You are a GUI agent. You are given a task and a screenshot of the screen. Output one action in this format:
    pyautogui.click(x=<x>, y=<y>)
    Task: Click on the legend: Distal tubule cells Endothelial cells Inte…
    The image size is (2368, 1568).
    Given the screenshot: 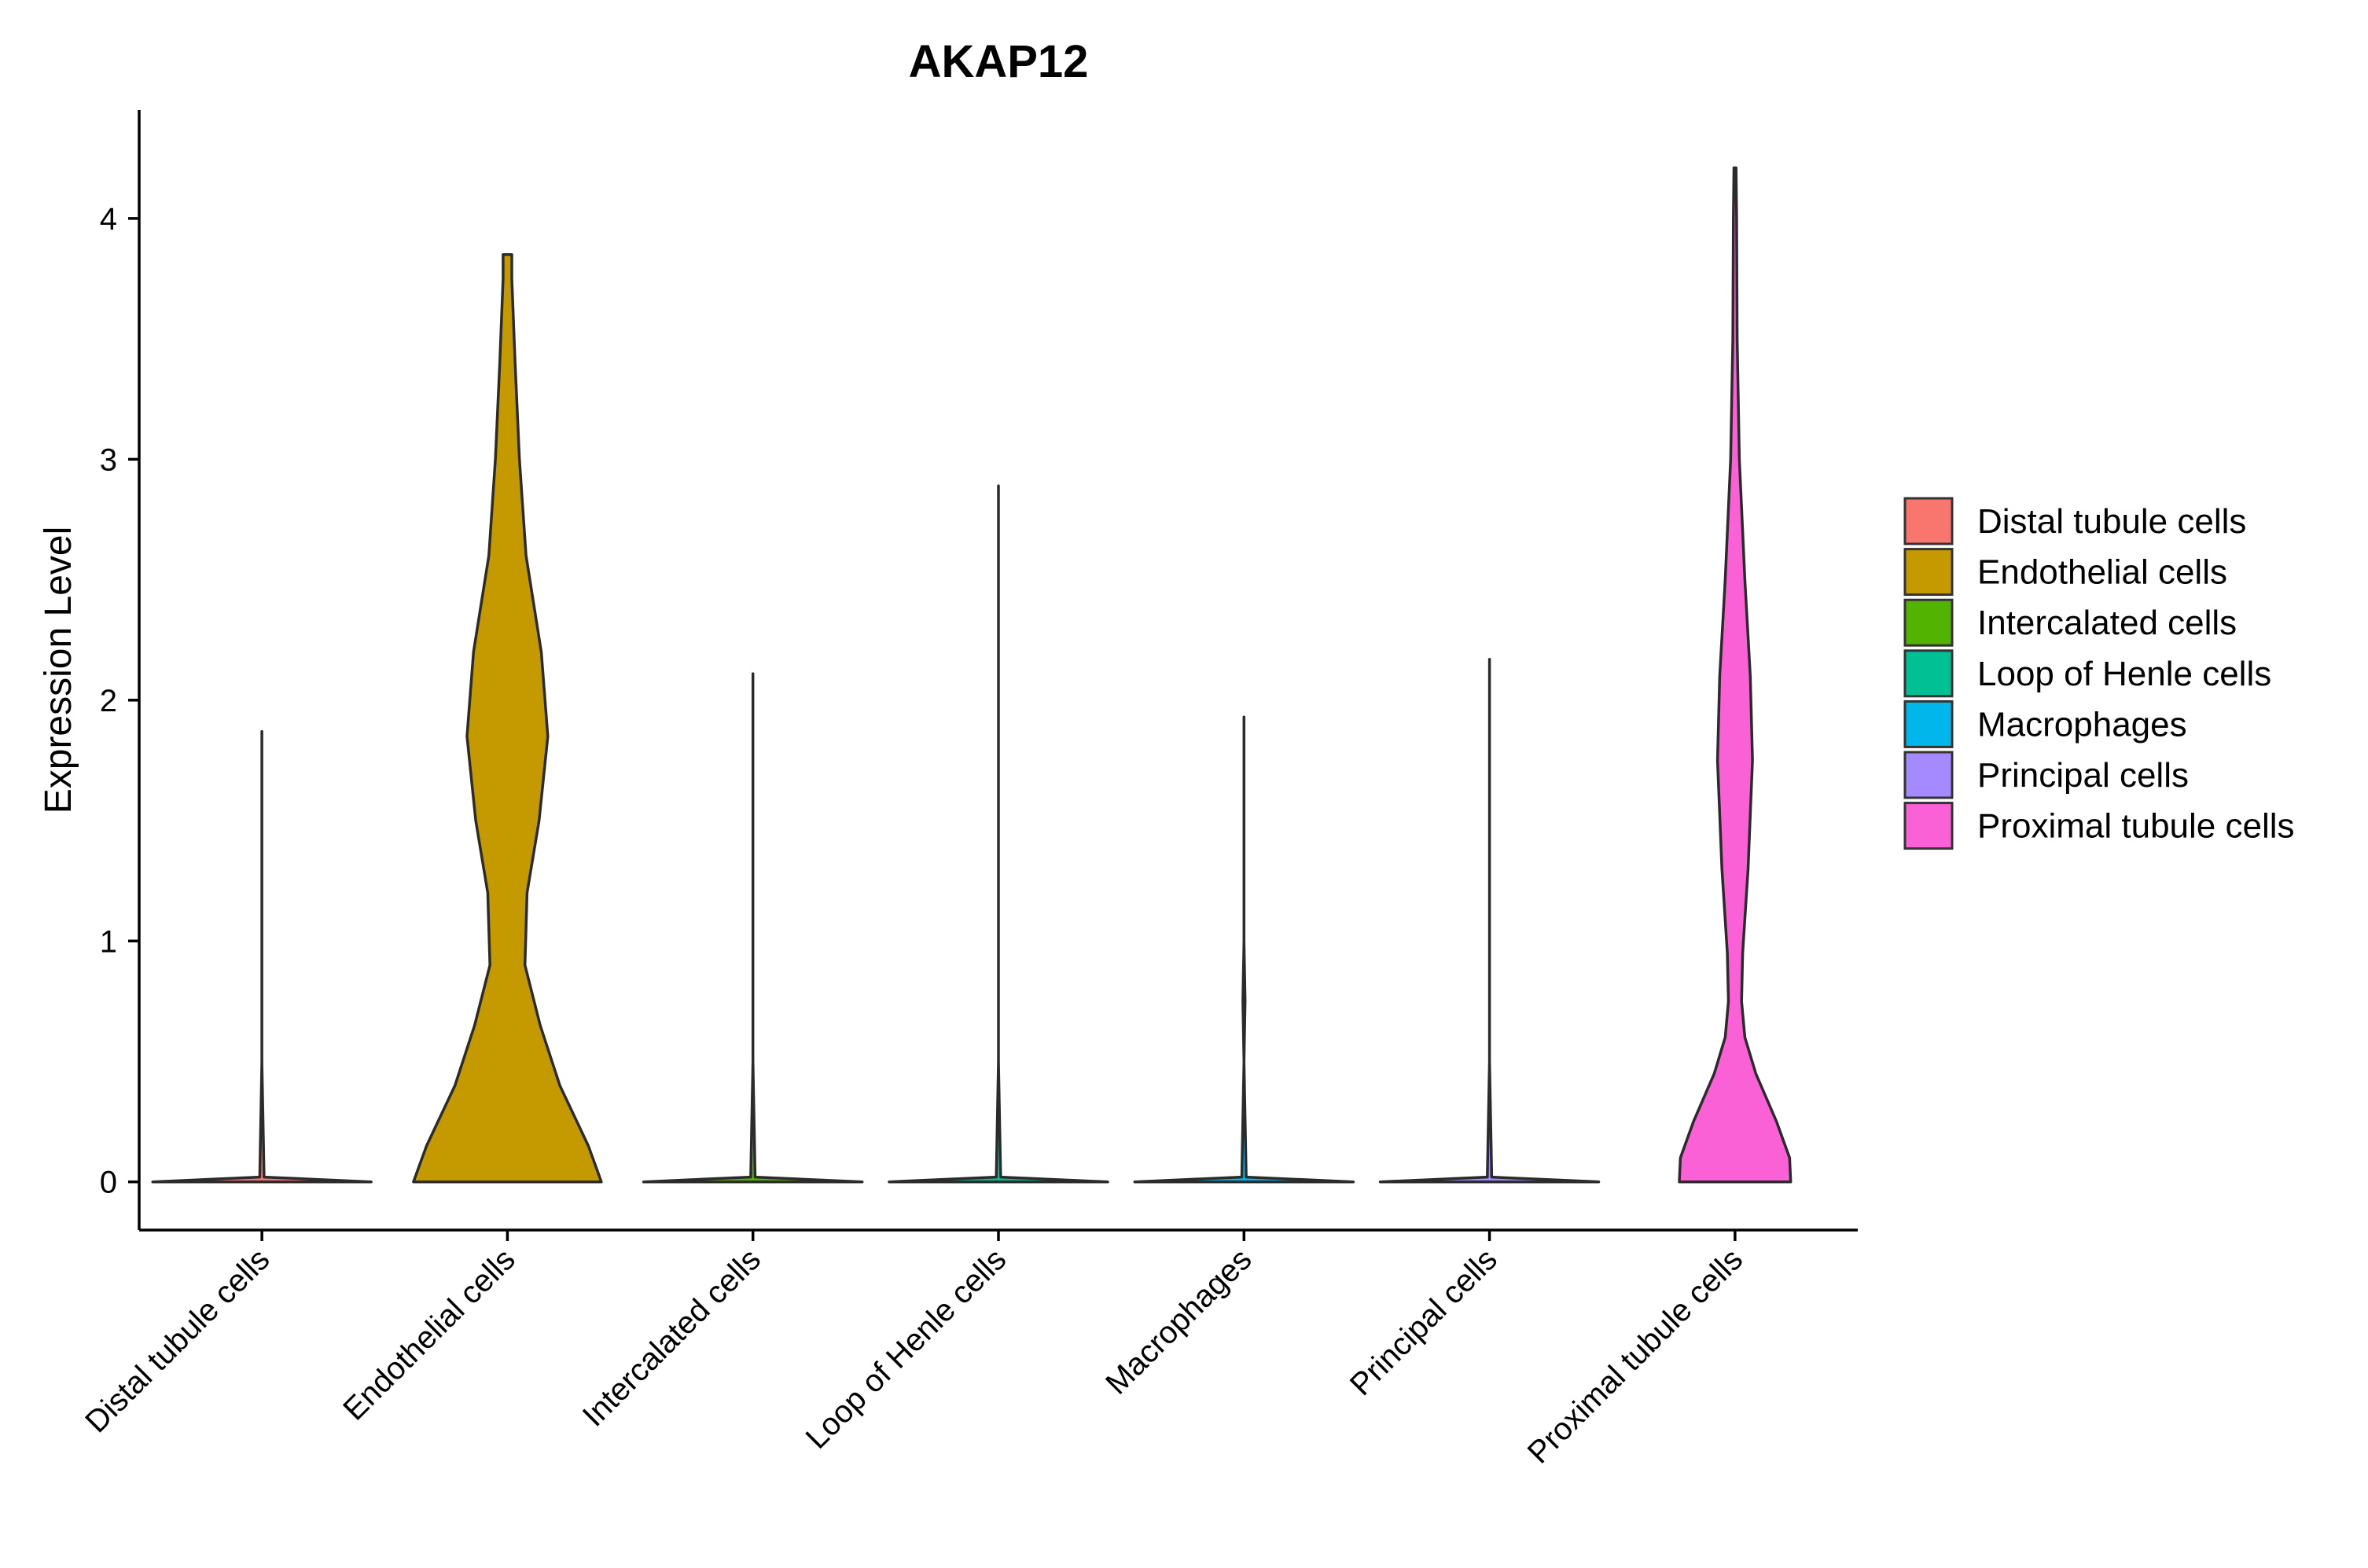 What is the action you would take?
    pyautogui.click(x=2099, y=673)
    